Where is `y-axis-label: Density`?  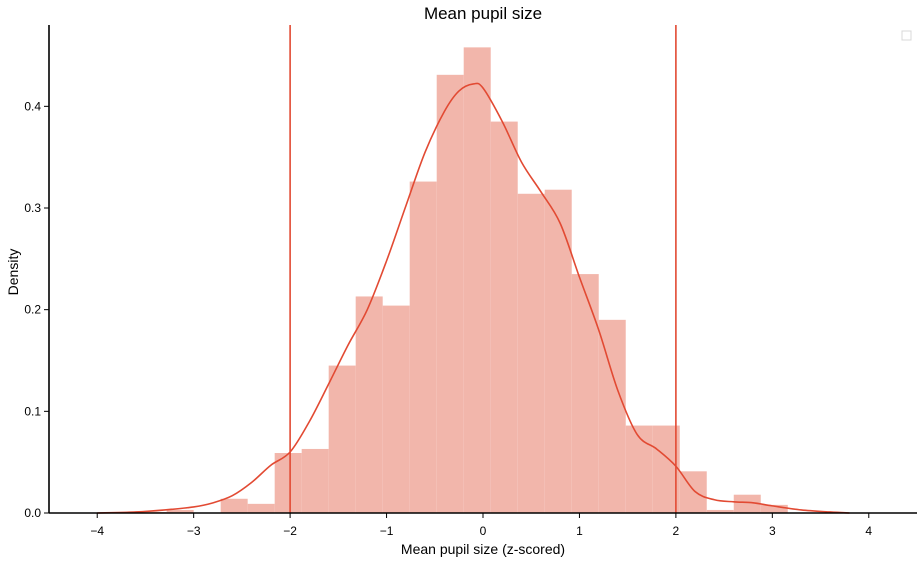 y-axis-label: Density is located at coordinates (13, 272).